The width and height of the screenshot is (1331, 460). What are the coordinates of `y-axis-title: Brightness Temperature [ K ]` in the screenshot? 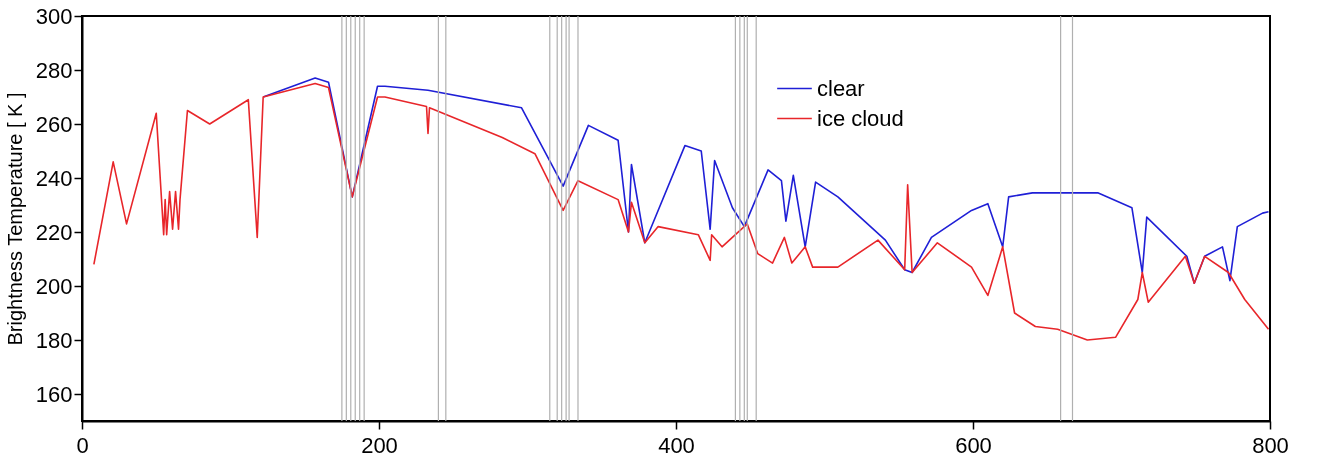 It's located at (14, 219).